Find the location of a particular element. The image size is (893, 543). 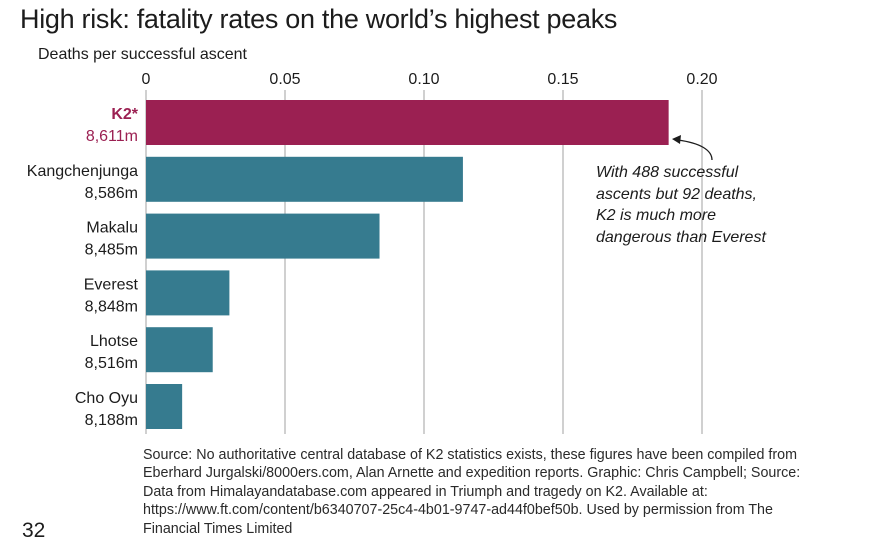

bar-kangchenjunga is located at coordinates (304, 179).